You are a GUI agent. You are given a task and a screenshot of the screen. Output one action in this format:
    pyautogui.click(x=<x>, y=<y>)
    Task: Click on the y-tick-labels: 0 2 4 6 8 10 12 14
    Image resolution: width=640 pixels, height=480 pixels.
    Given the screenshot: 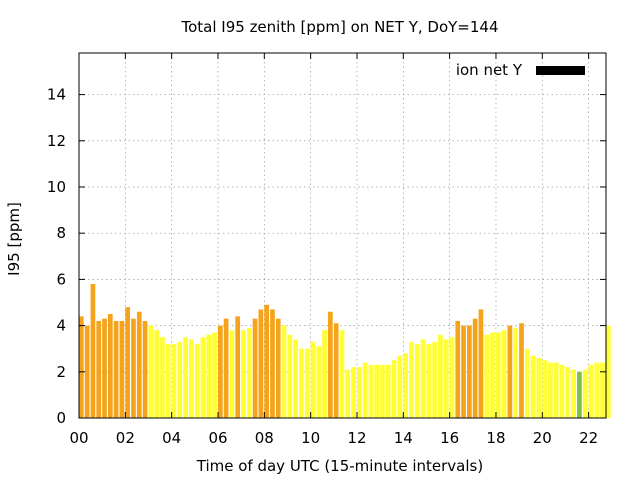 What is the action you would take?
    pyautogui.click(x=56, y=256)
    